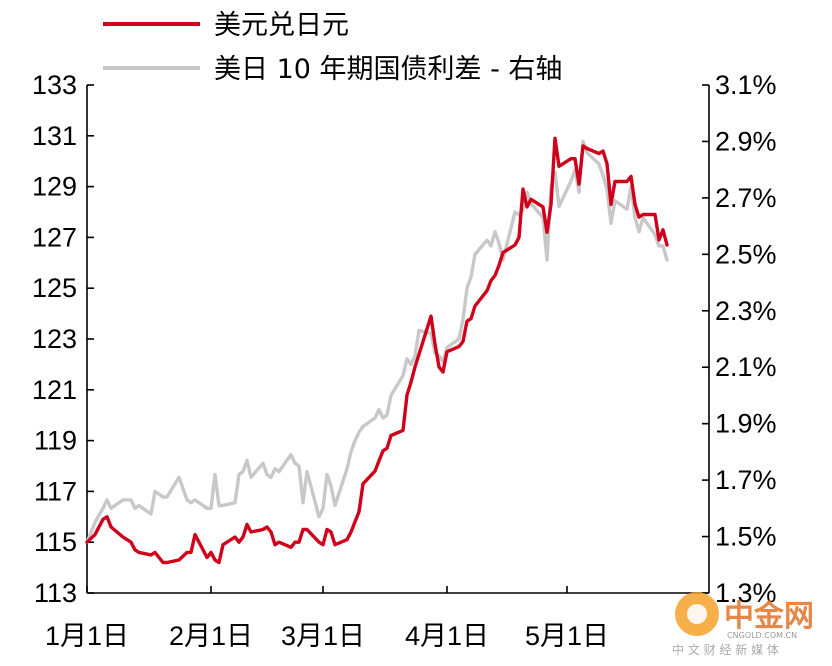 Image resolution: width=832 pixels, height=666 pixels. Describe the element at coordinates (55, 491) in the screenshot. I see `left-y-tick-label: 117` at that location.